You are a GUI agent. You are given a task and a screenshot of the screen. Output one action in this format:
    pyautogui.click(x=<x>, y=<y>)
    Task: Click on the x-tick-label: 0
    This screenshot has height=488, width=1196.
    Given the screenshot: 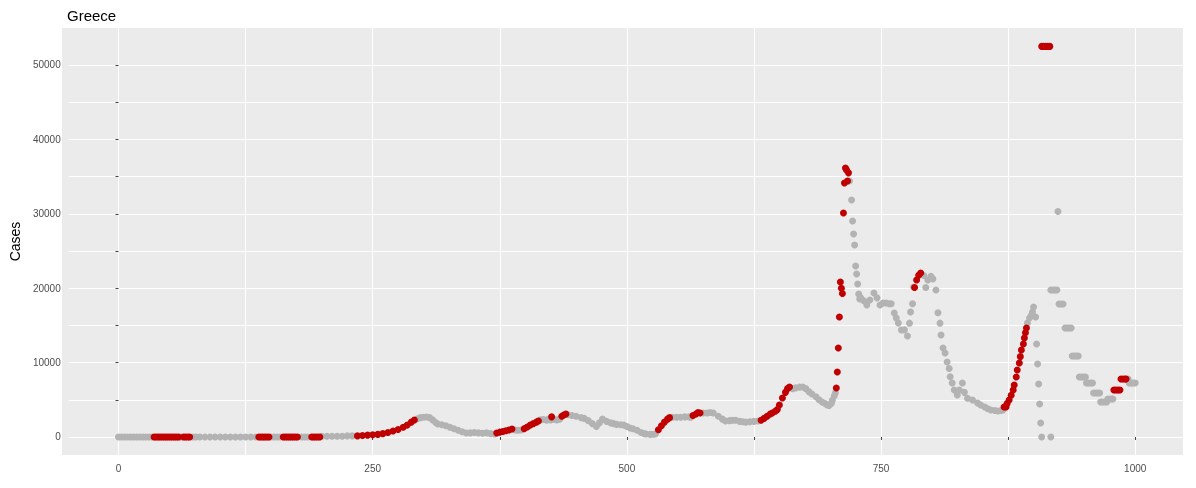 What is the action you would take?
    pyautogui.click(x=118, y=468)
    